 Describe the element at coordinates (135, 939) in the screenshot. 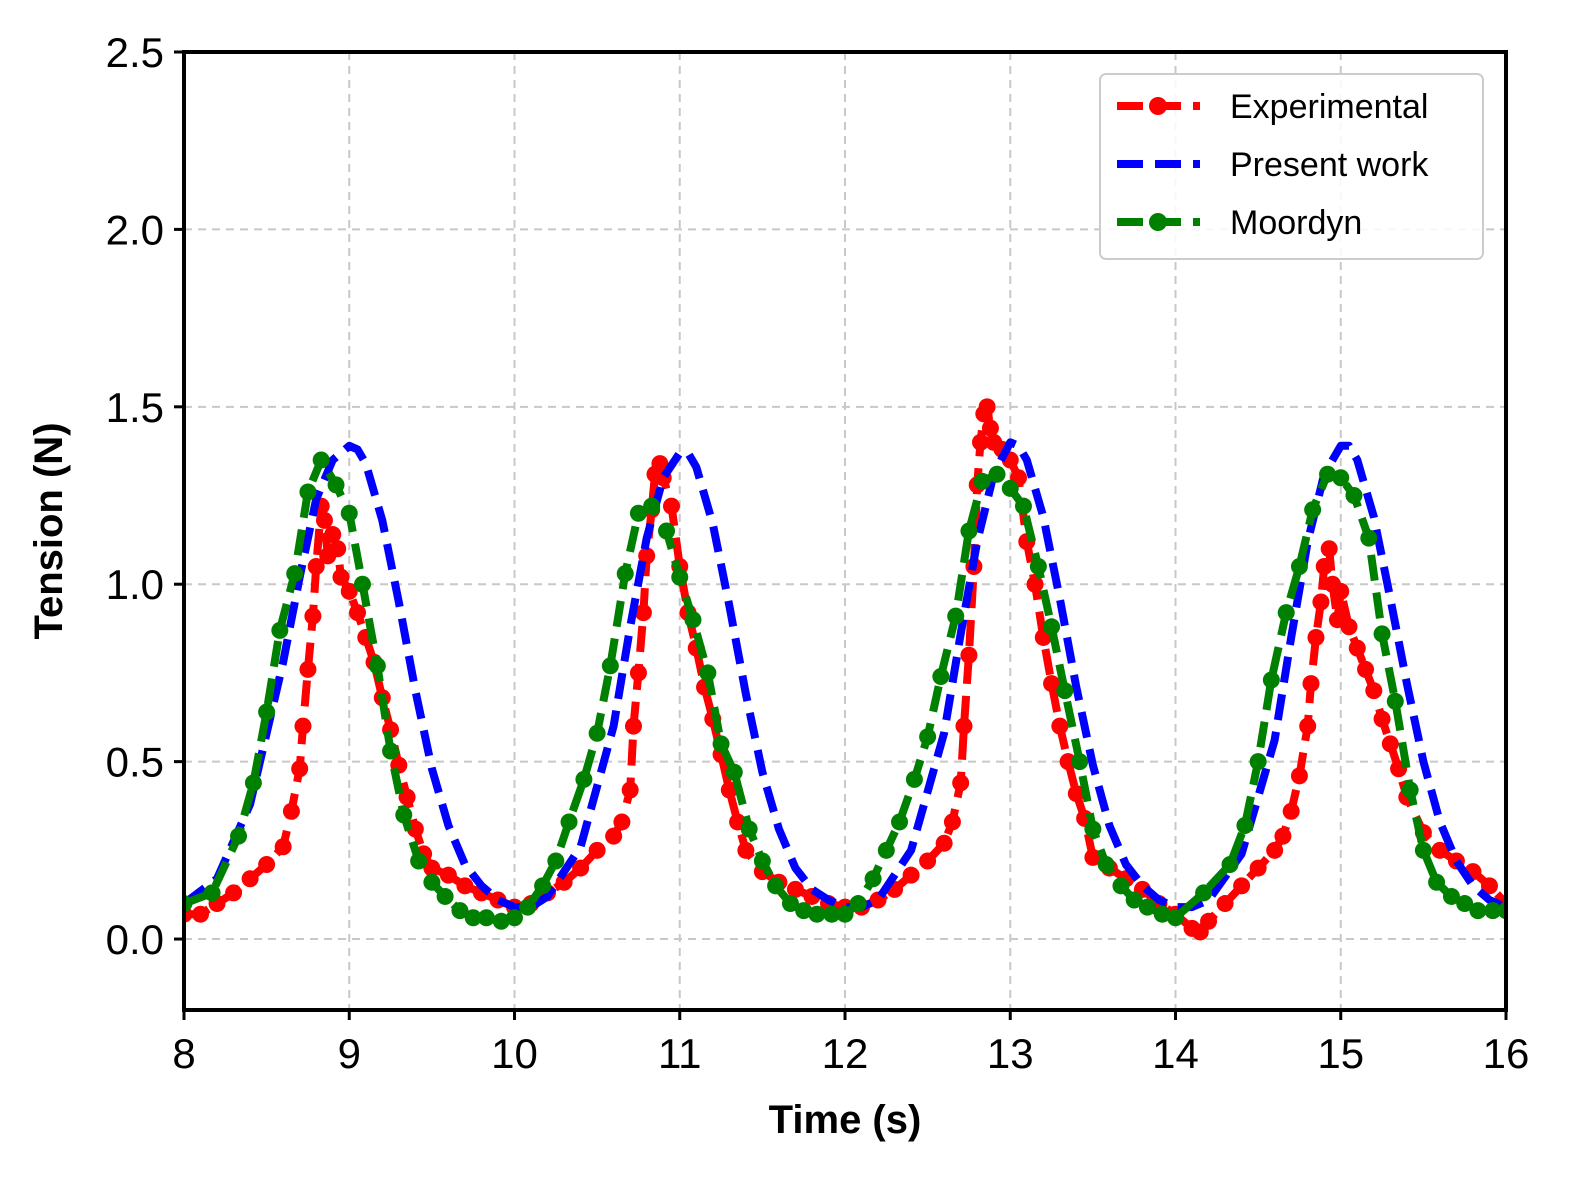

I see `y-tick-label: 0.0` at that location.